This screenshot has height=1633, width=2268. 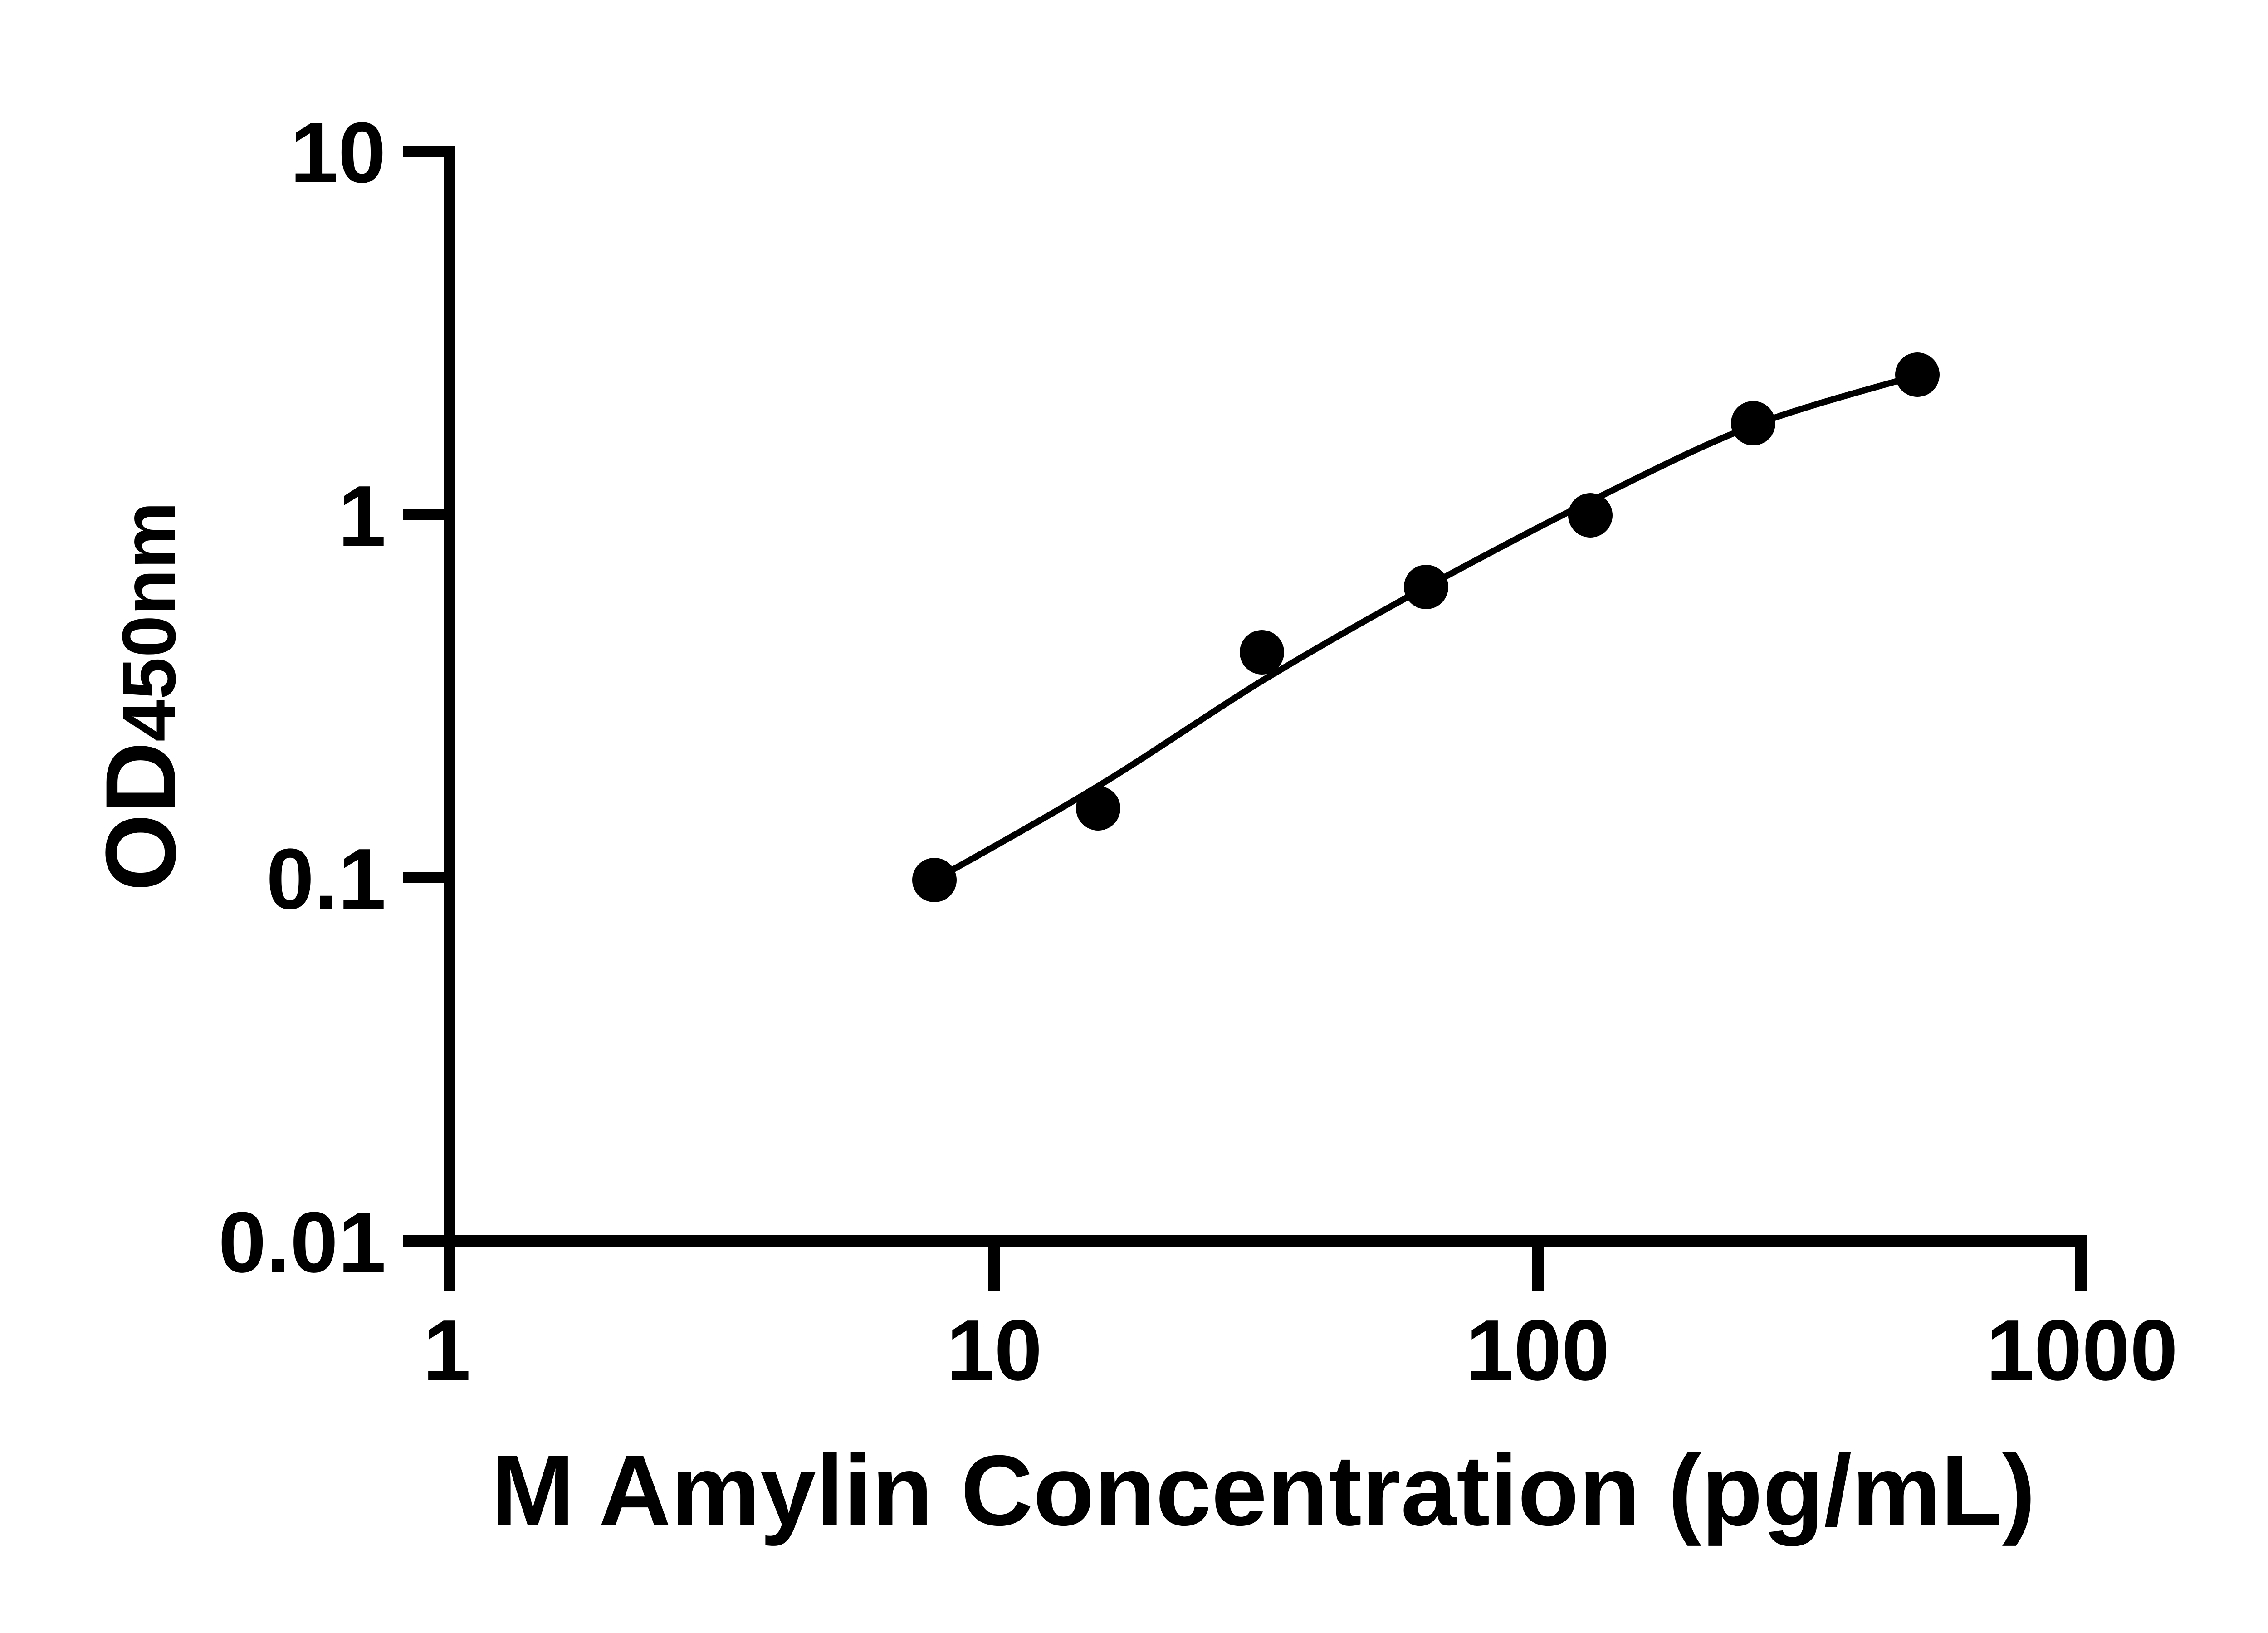 What do you see at coordinates (2082, 1350) in the screenshot?
I see `svg-text: 1000` at bounding box center [2082, 1350].